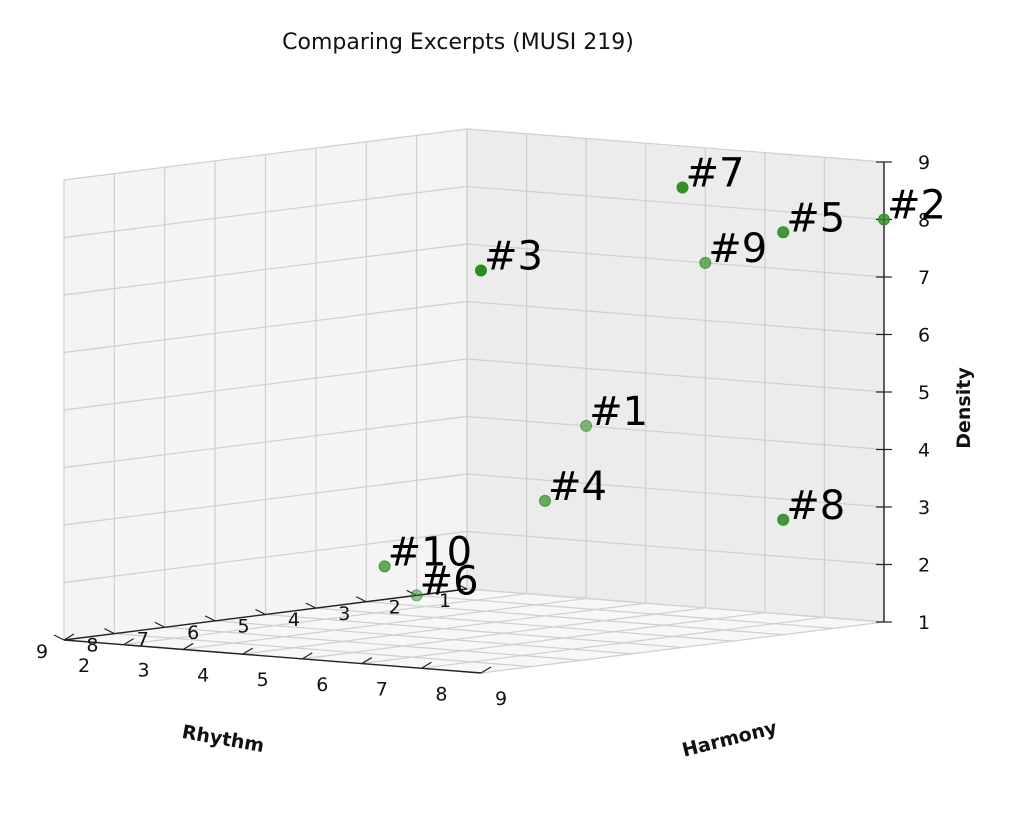 Image resolution: width=1024 pixels, height=828 pixels. What do you see at coordinates (243, 627) in the screenshot?
I see `x-tick-label: 5` at bounding box center [243, 627].